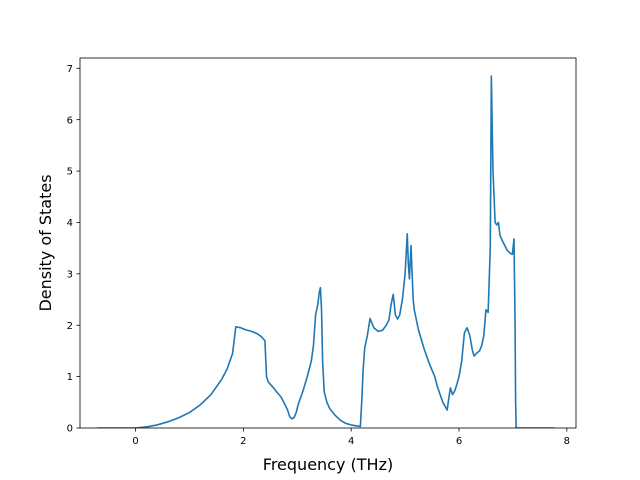  Describe the element at coordinates (70, 326) in the screenshot. I see `y-tick-label: 2` at that location.